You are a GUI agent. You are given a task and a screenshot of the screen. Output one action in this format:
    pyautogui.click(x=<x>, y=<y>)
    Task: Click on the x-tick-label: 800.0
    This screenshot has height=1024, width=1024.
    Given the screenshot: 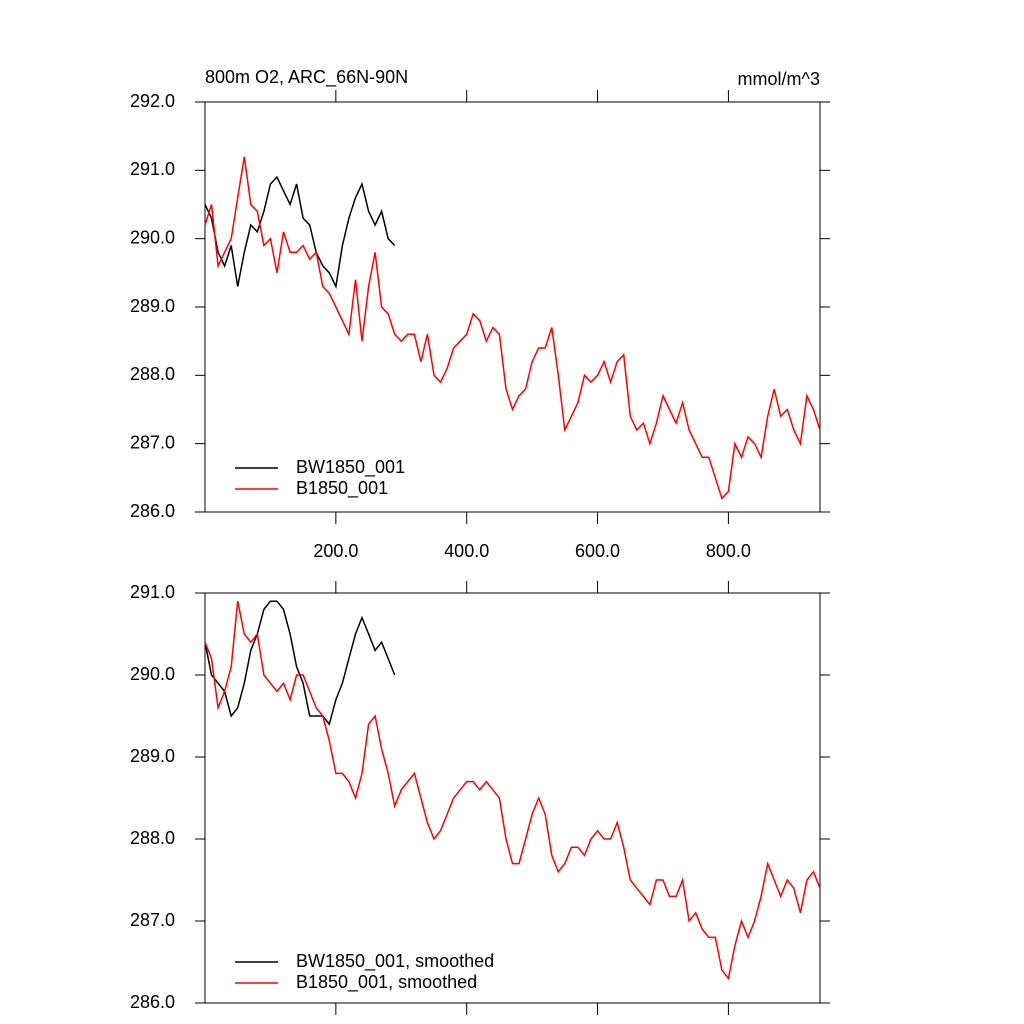 What is the action you would take?
    pyautogui.click(x=728, y=551)
    